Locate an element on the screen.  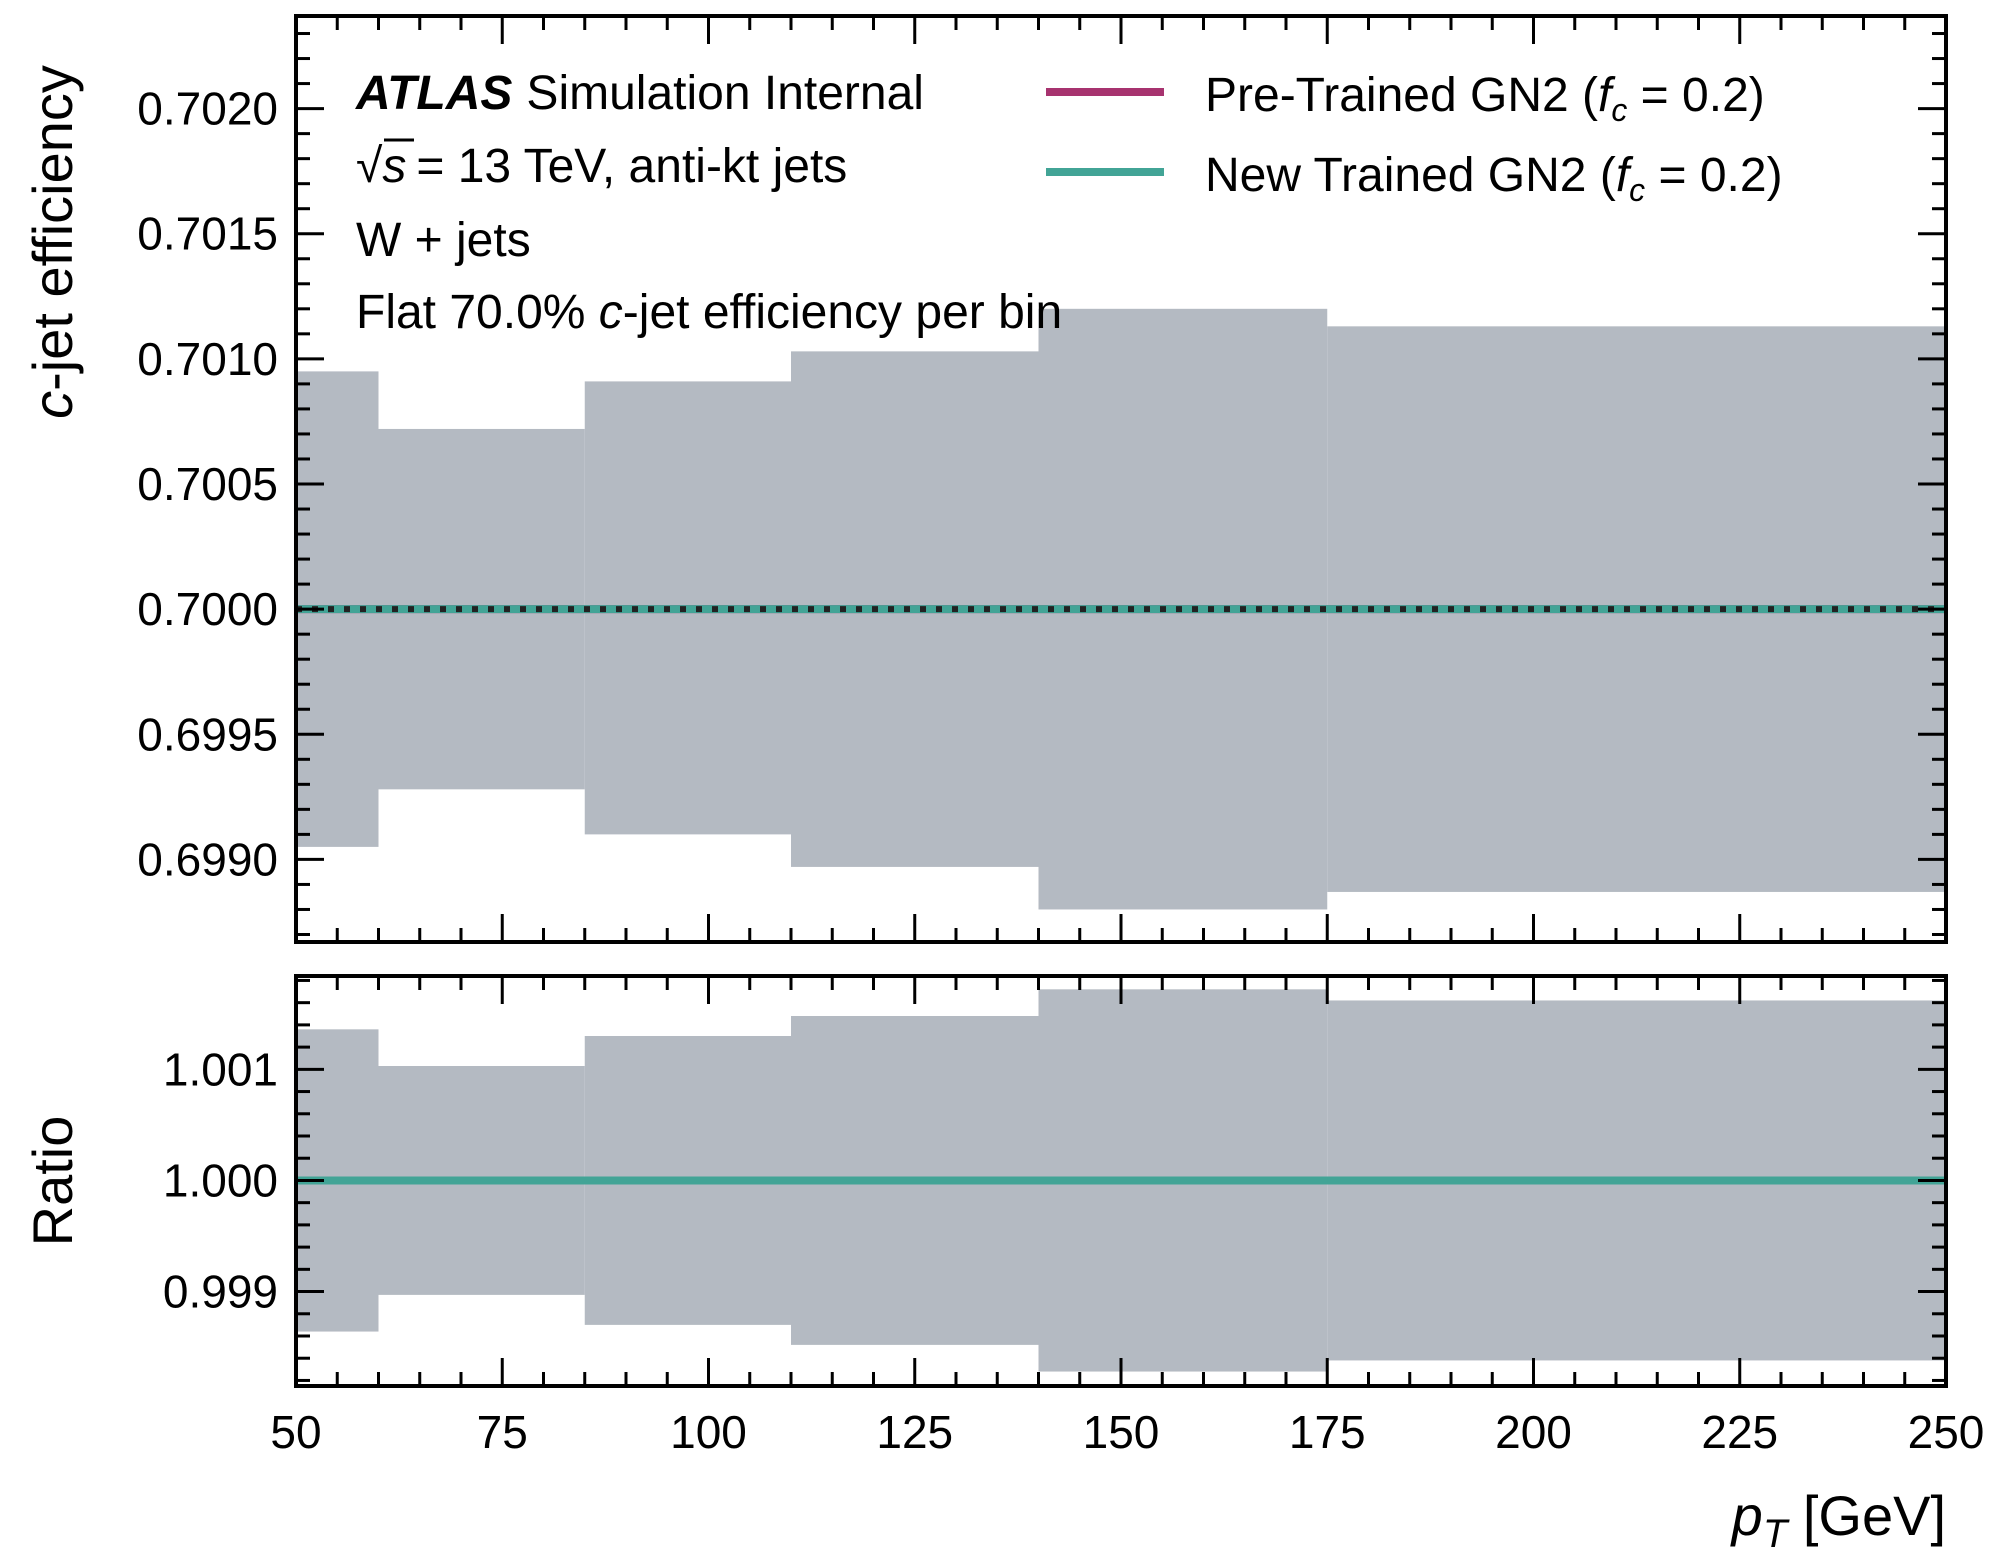
legend-label-newtrained: New Trained GN2 (fc = 0.2) is located at coordinates (1494, 178).